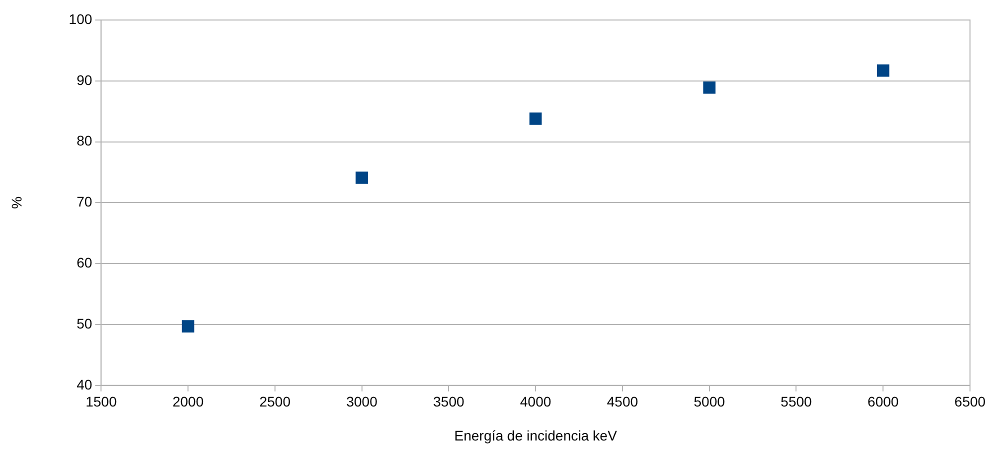  What do you see at coordinates (188, 402) in the screenshot?
I see `x-tick-label: 2000` at bounding box center [188, 402].